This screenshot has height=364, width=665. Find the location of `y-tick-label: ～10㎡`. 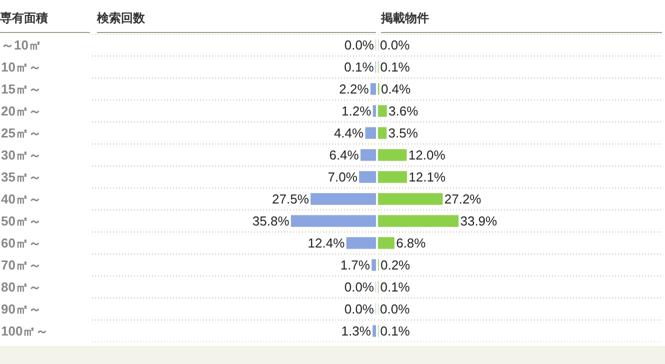

y-tick-label: ～10㎡ is located at coordinates (21, 45).